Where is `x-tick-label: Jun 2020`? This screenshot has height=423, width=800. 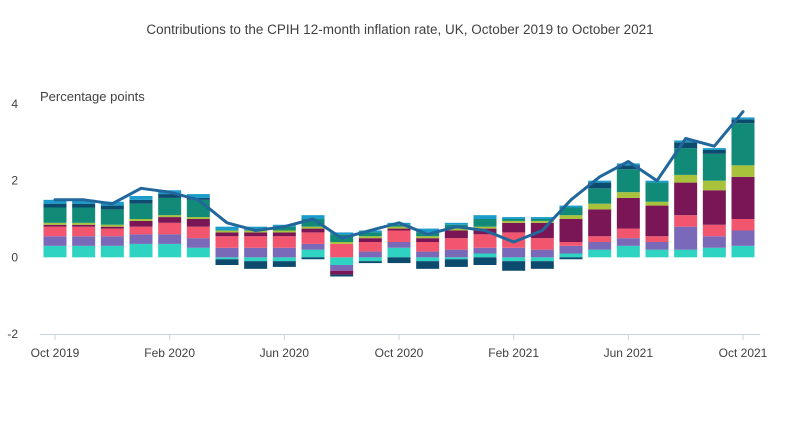
x-tick-label: Jun 2020 is located at coordinates (285, 353).